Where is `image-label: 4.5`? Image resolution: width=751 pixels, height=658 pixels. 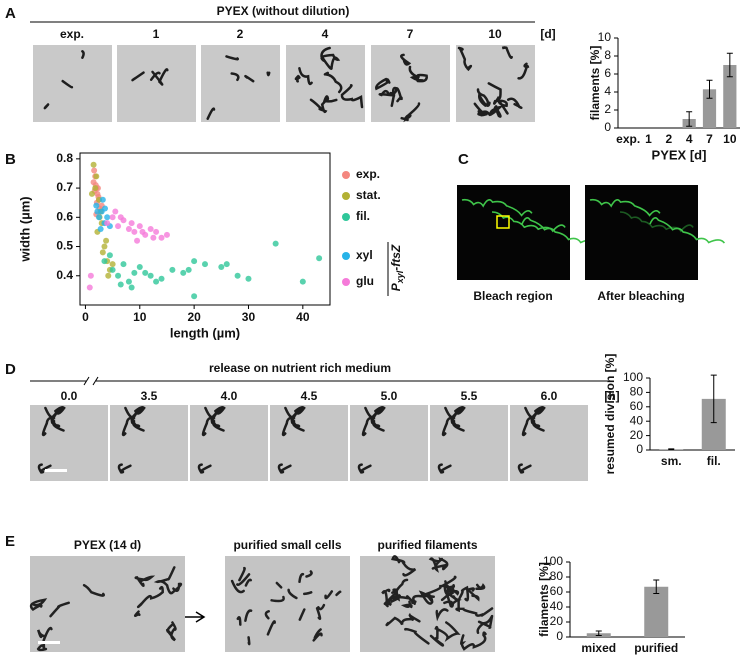
image-label: 4.5 is located at coordinates (309, 396).